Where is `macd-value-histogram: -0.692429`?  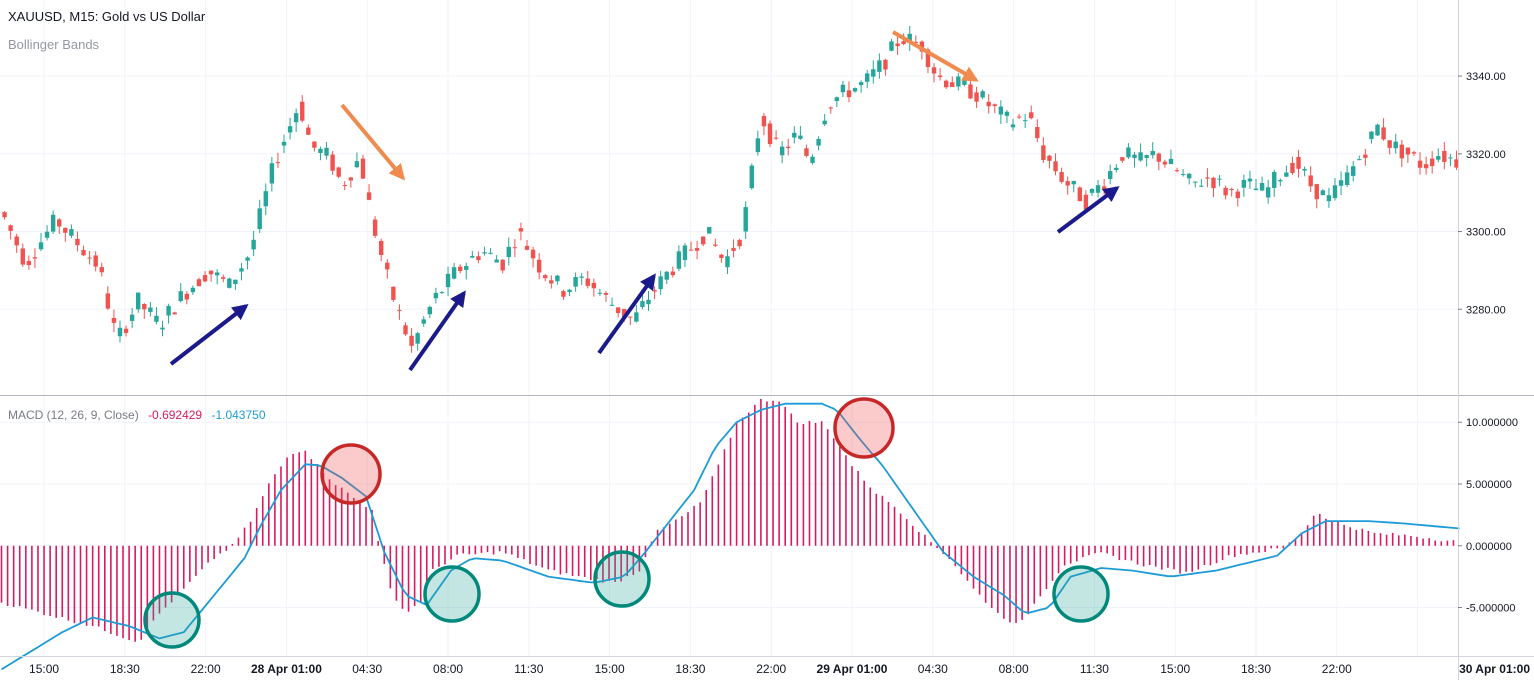 macd-value-histogram: -0.692429 is located at coordinates (175, 415).